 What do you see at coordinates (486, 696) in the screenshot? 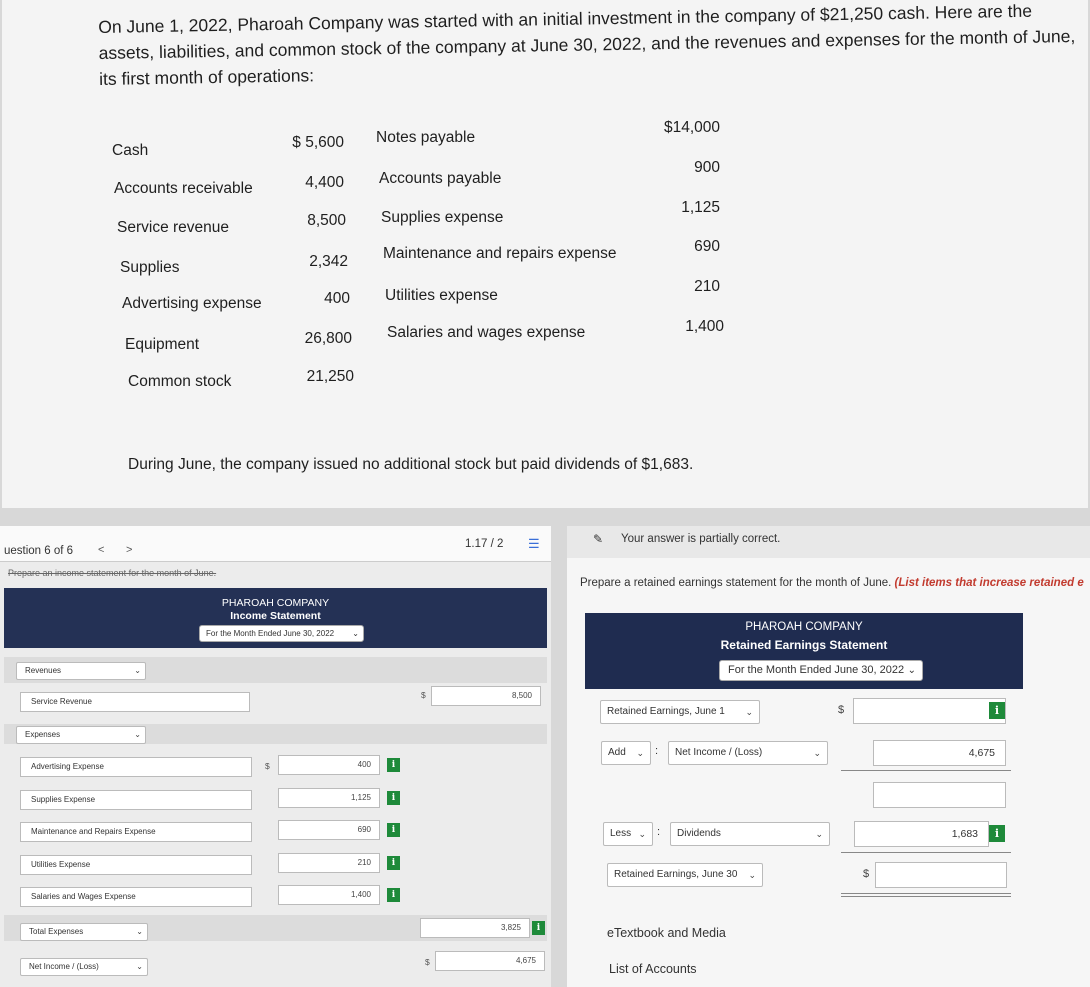
I see `service-revenue-amount-field: 8,500` at bounding box center [486, 696].